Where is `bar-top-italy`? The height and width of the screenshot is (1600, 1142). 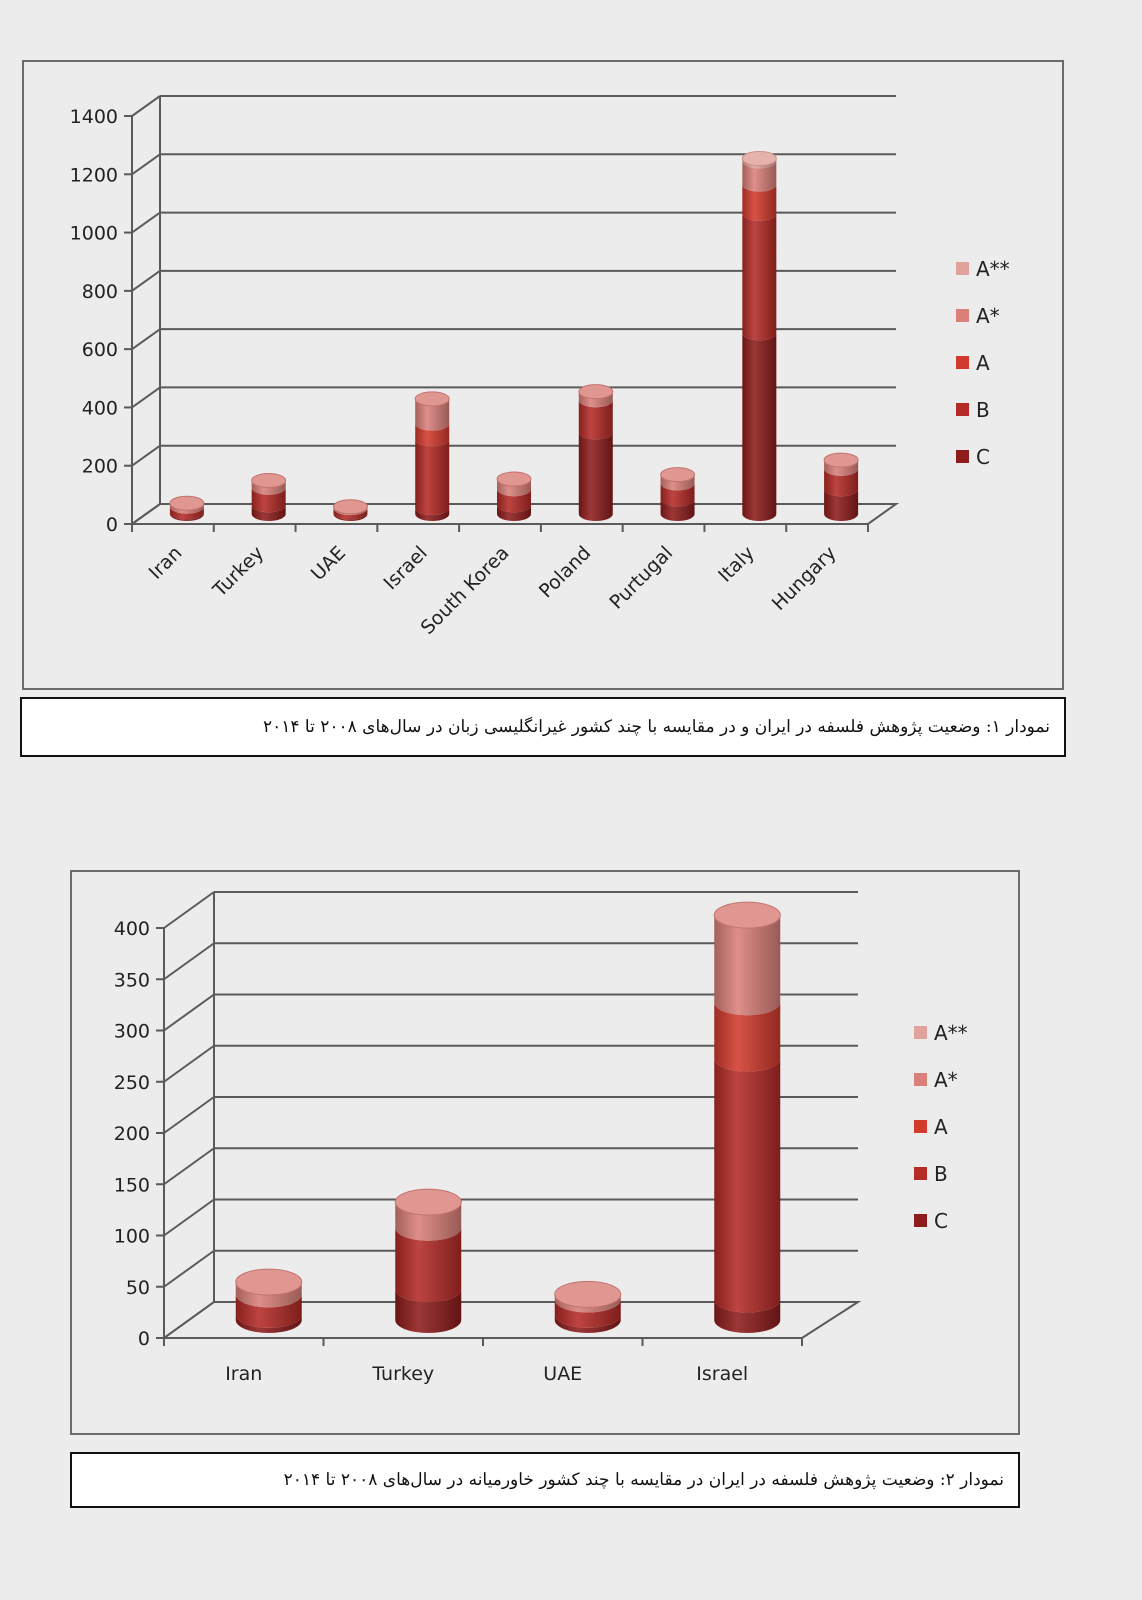 bar-top-italy is located at coordinates (759, 158).